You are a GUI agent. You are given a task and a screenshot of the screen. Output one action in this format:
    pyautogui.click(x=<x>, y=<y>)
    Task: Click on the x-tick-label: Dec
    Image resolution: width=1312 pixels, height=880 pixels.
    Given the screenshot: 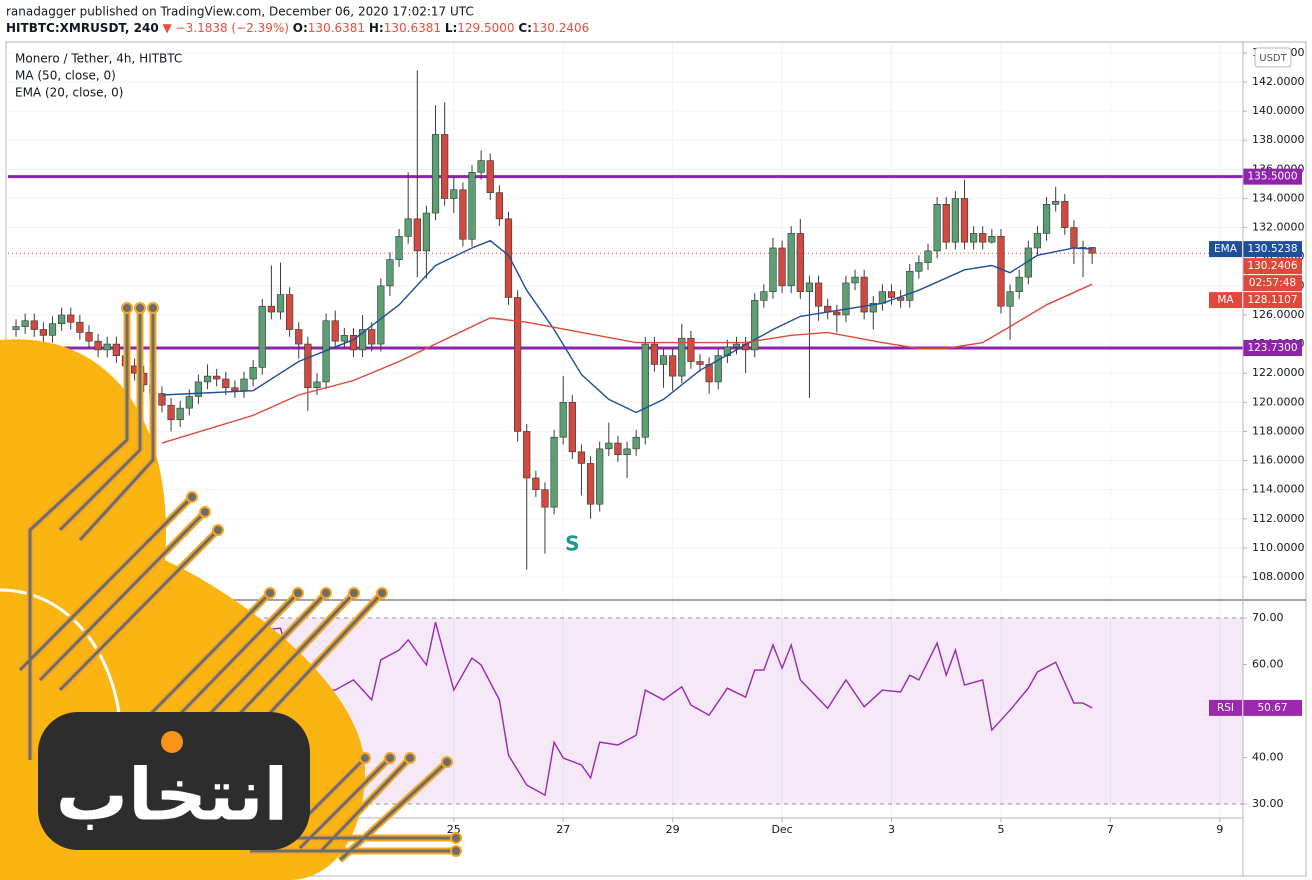 What is the action you would take?
    pyautogui.click(x=781, y=829)
    